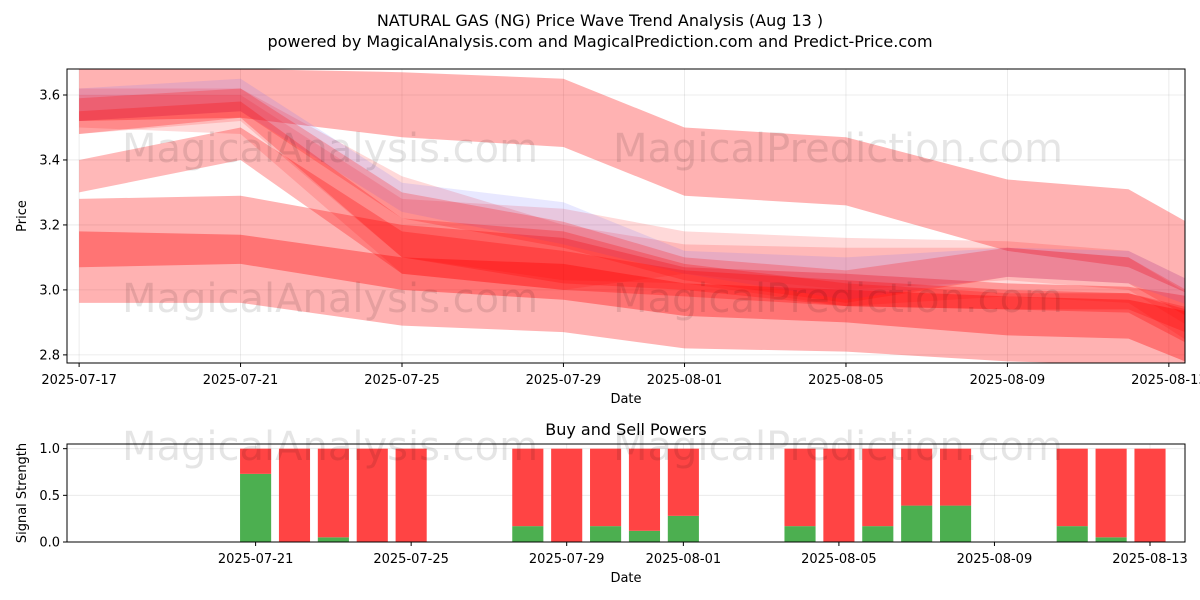  What do you see at coordinates (625, 578) in the screenshot?
I see `buy-sell-xlabel: Date` at bounding box center [625, 578].